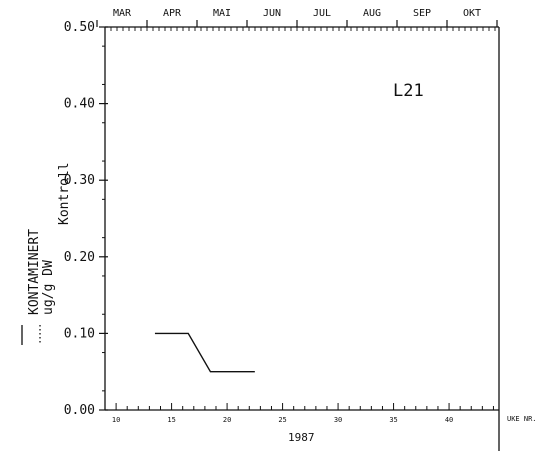 This screenshot has width=550, height=451. What do you see at coordinates (408, 91) in the screenshot?
I see `panel-label: L21` at bounding box center [408, 91].